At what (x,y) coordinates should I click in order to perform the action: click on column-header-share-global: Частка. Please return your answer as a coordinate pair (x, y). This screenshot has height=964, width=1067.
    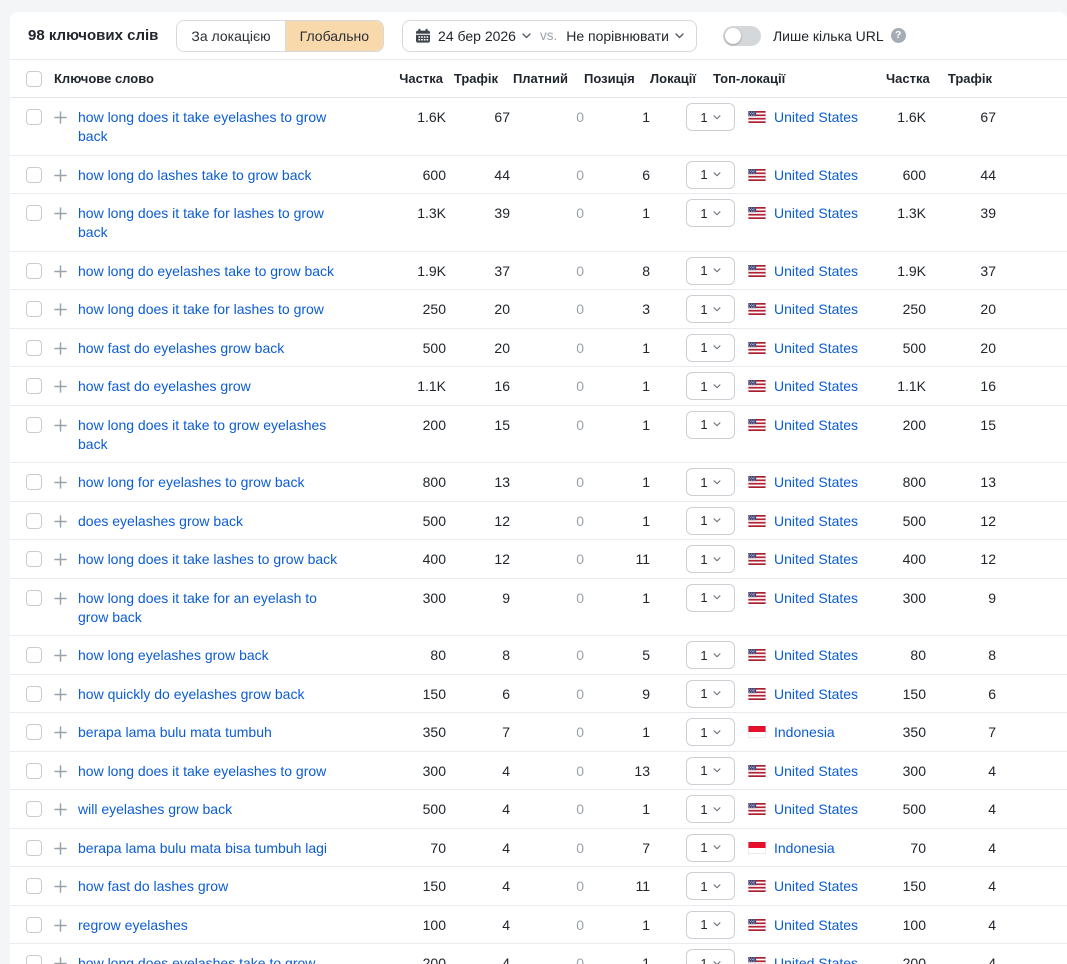
    Looking at the image, I should click on (908, 78).